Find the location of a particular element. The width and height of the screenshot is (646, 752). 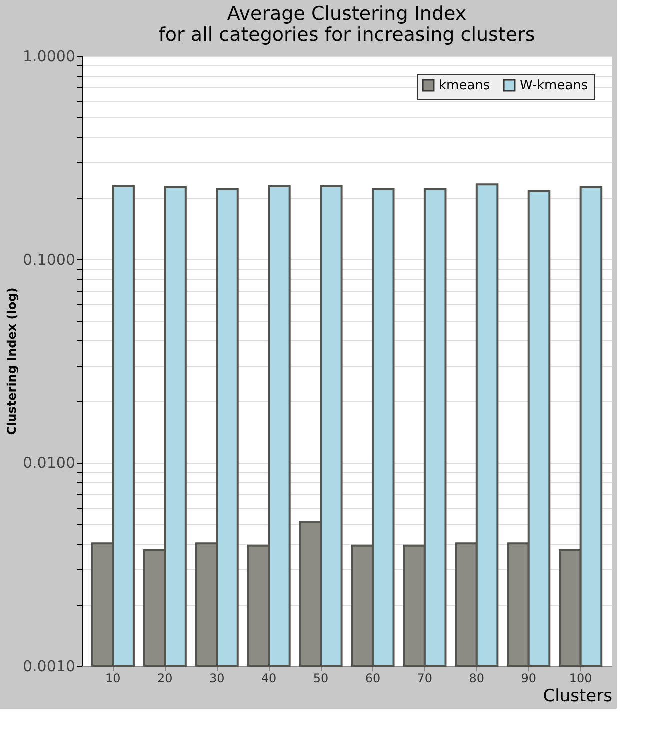

y-tick-label: 1.0000 is located at coordinates (49, 57).